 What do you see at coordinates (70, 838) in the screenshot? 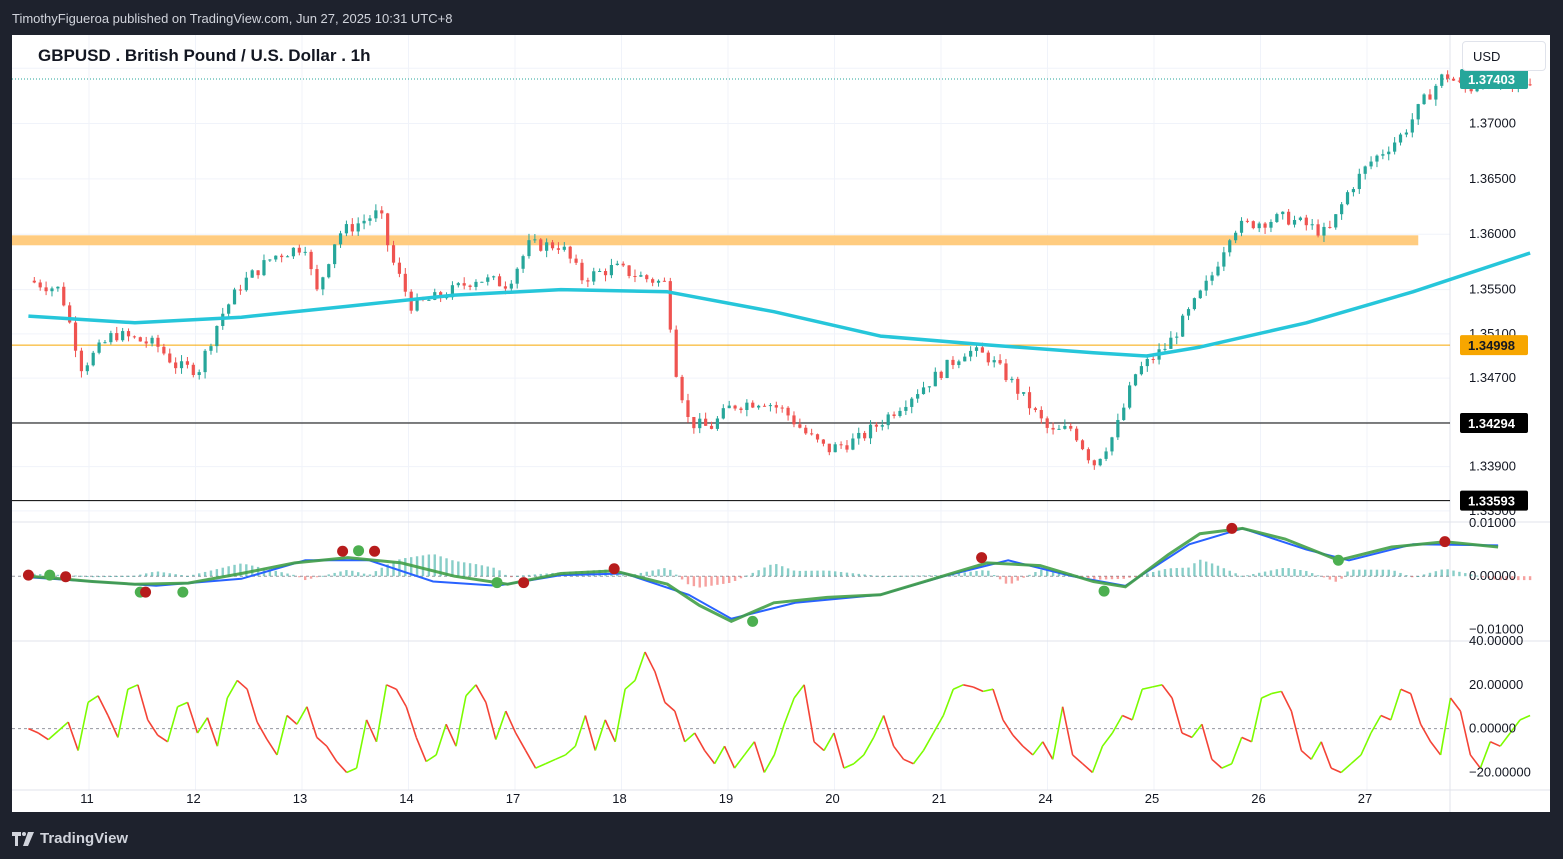
I see `tradingview-logo: TradingView` at bounding box center [70, 838].